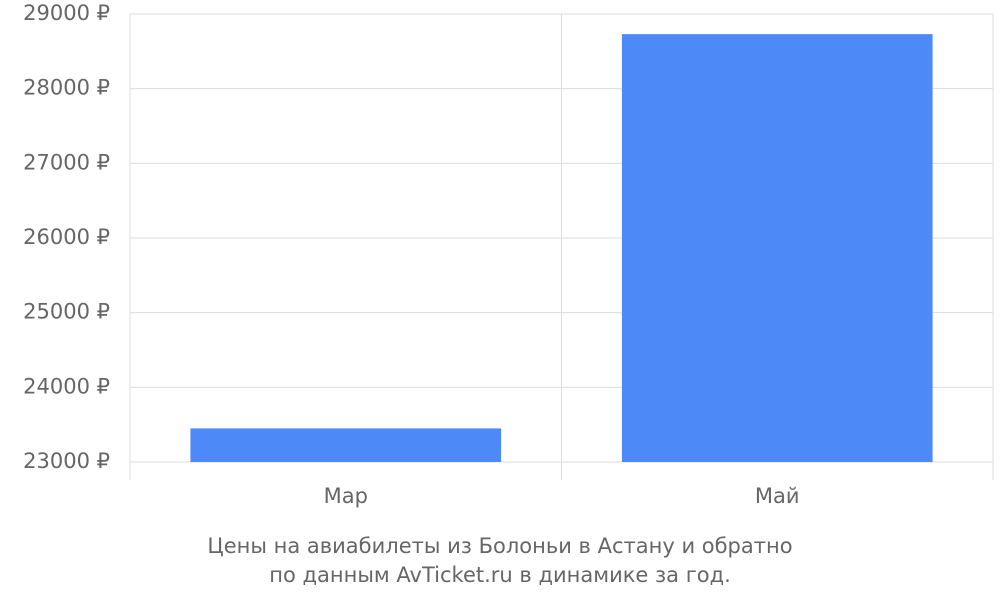 The width and height of the screenshot is (1000, 600). What do you see at coordinates (66, 312) in the screenshot?
I see `y-tick-label: 25000 ₽` at bounding box center [66, 312].